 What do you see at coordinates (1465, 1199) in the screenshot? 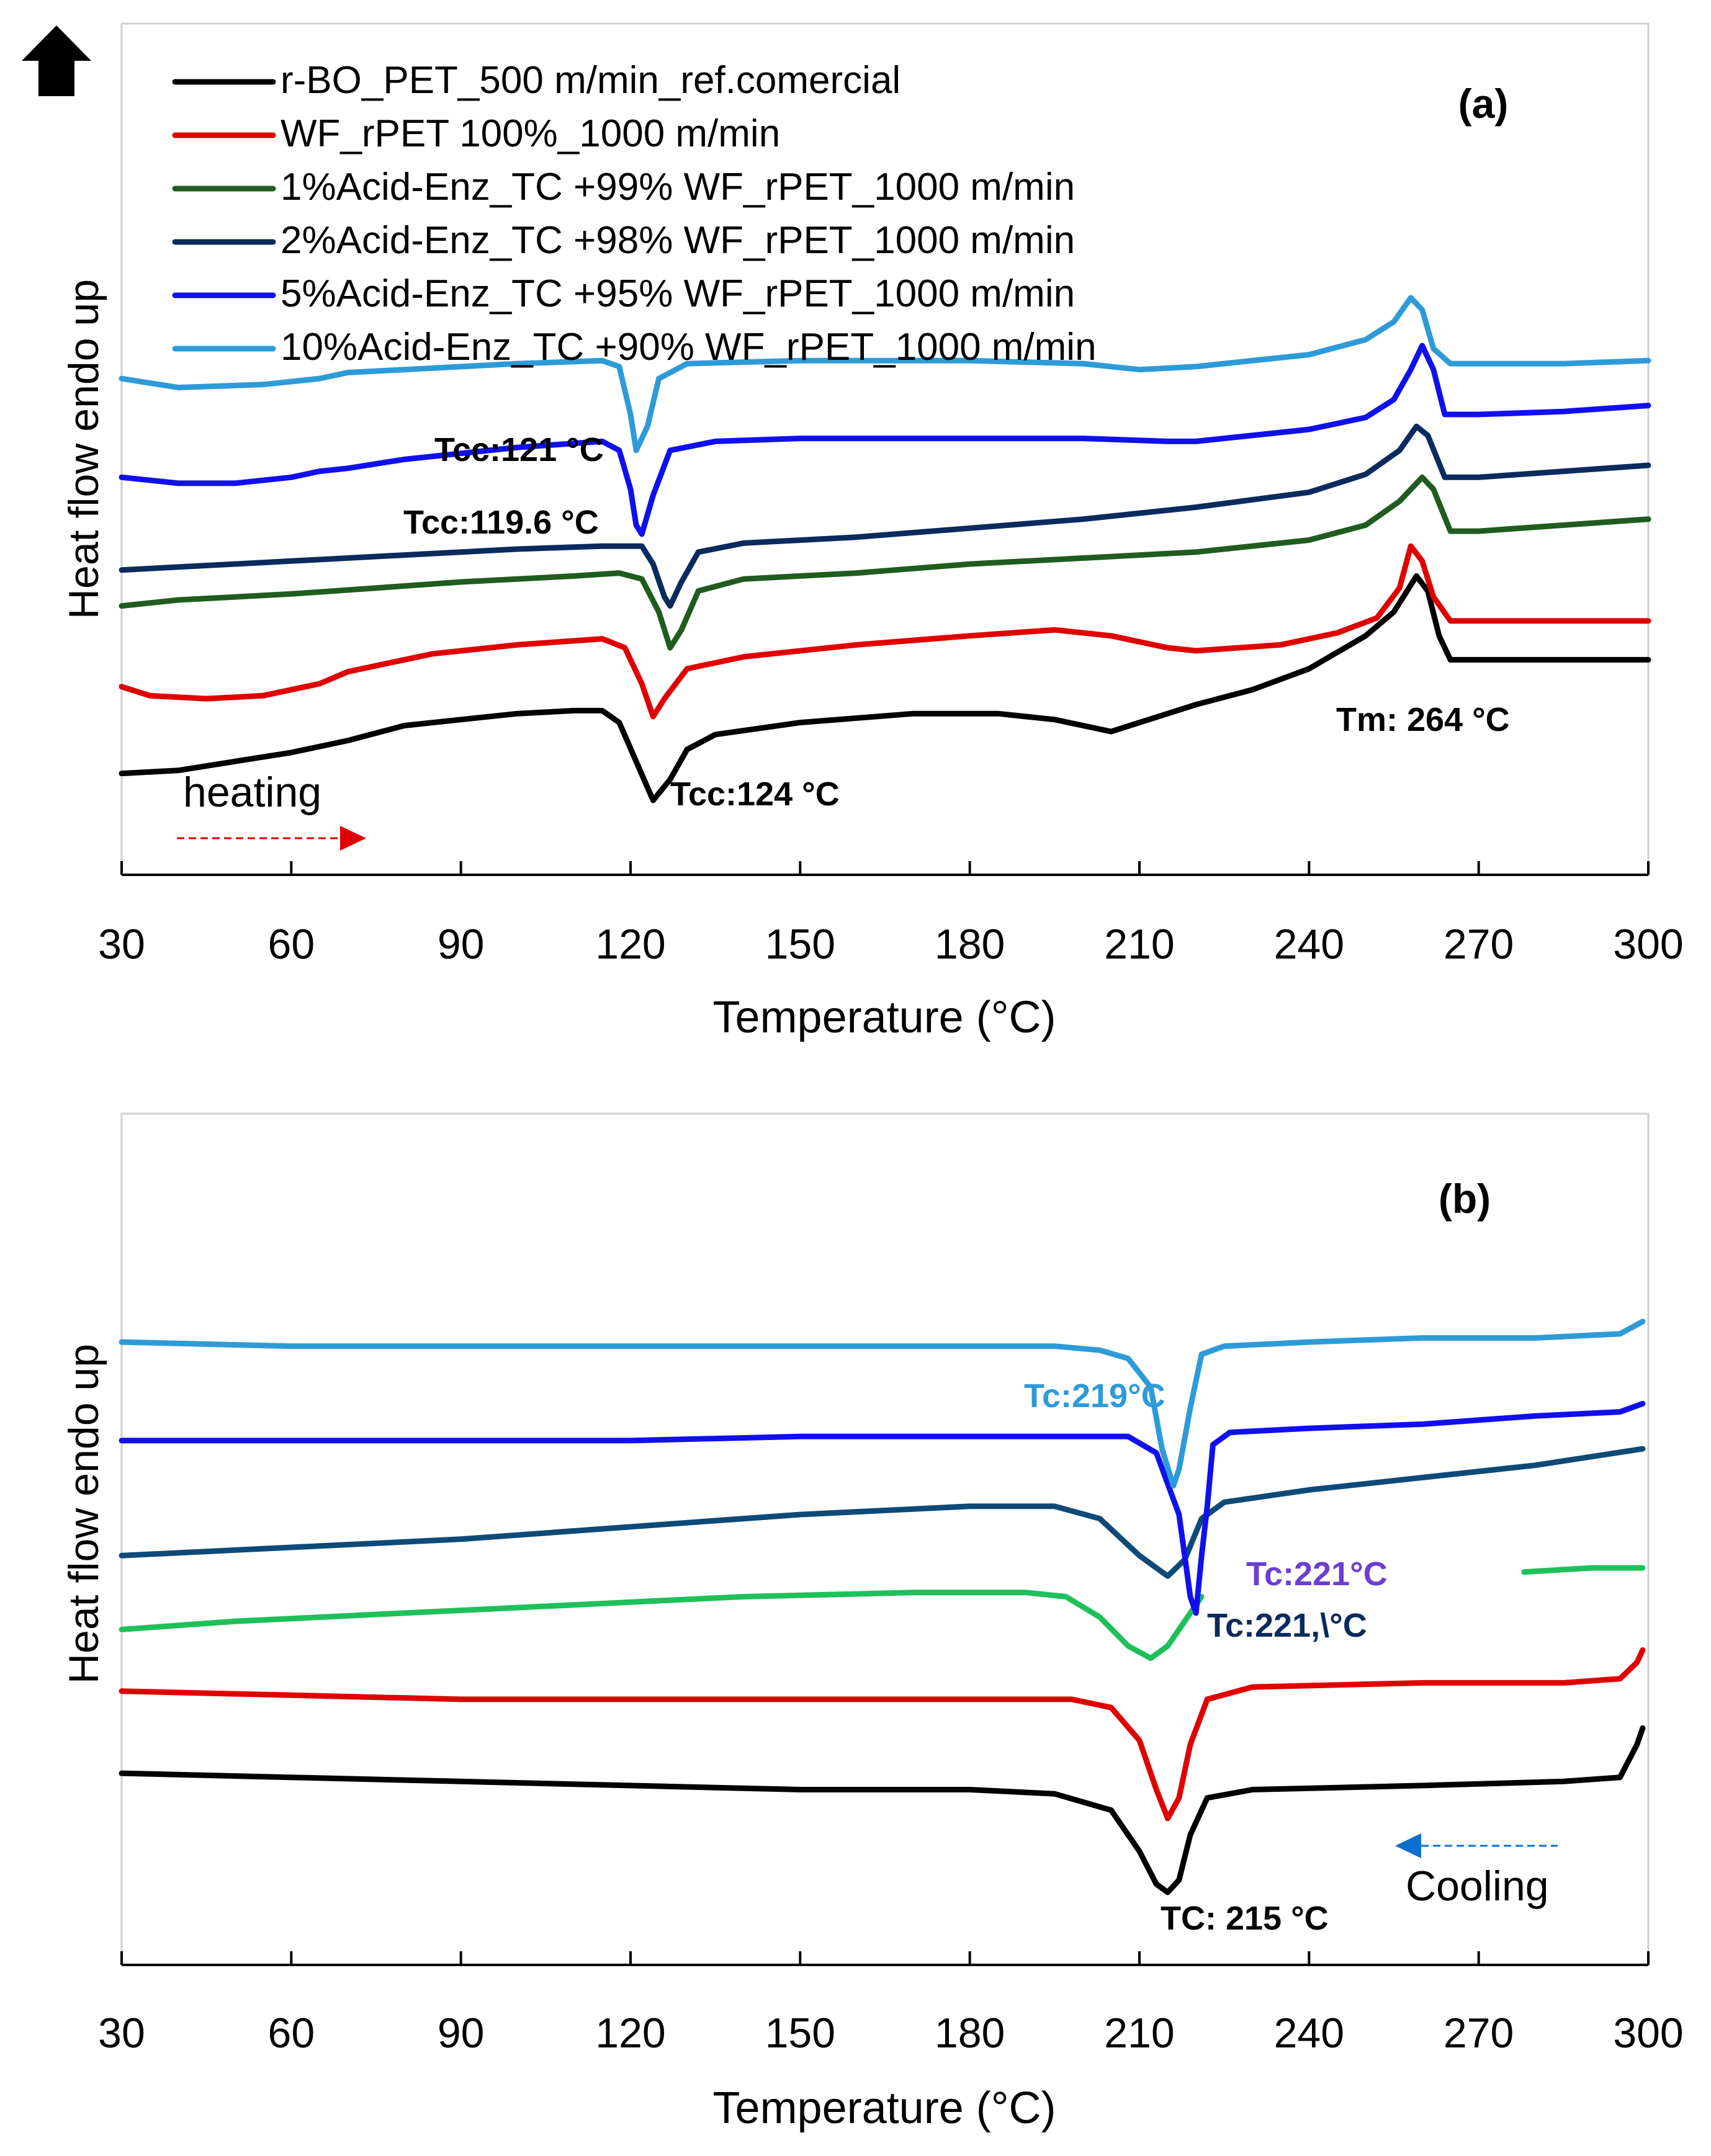
I see `panel-label: (b)` at bounding box center [1465, 1199].